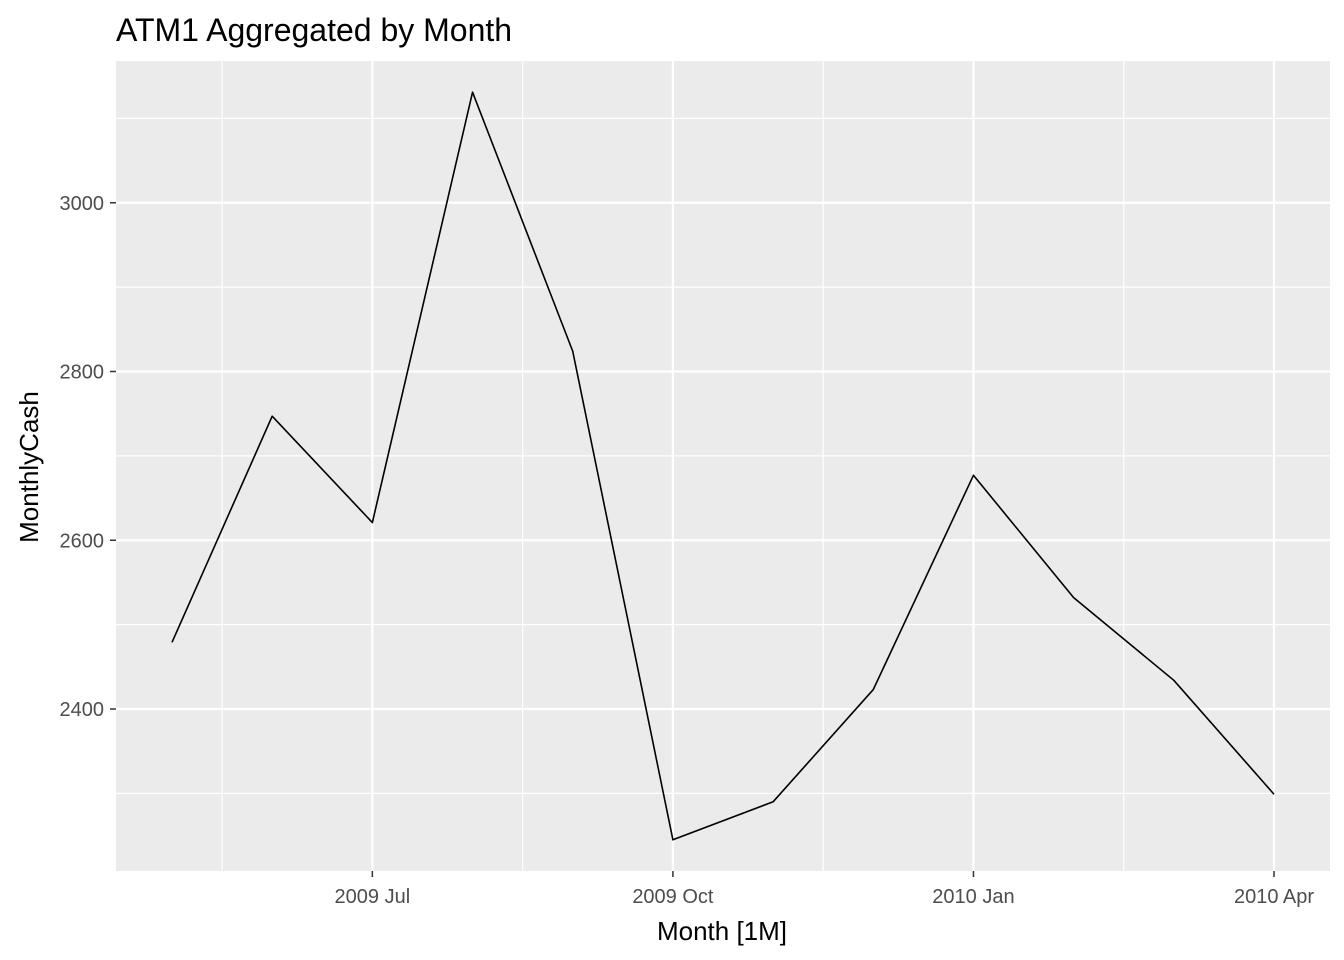 The width and height of the screenshot is (1344, 960). Describe the element at coordinates (722, 931) in the screenshot. I see `x-axis-title: Month [1M]` at that location.